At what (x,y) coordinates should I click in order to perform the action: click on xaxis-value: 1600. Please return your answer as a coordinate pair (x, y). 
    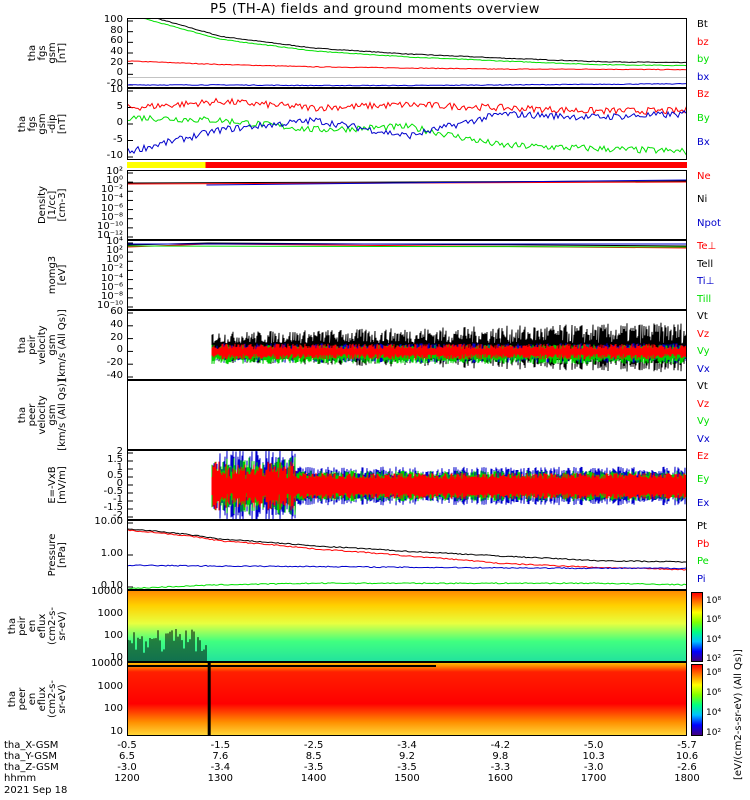
    Looking at the image, I should click on (500, 778).